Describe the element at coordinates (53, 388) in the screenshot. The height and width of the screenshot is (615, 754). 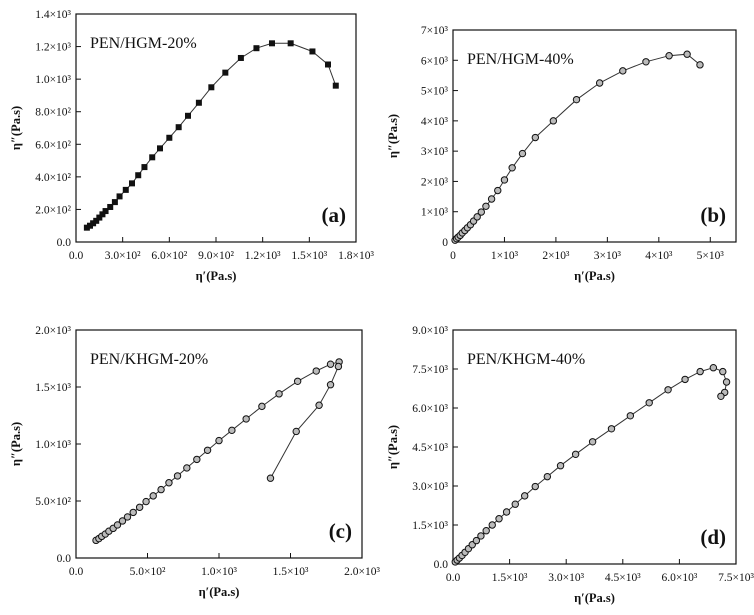
I see `chart-3-y-tick-label-3: 1.5×10³` at that location.